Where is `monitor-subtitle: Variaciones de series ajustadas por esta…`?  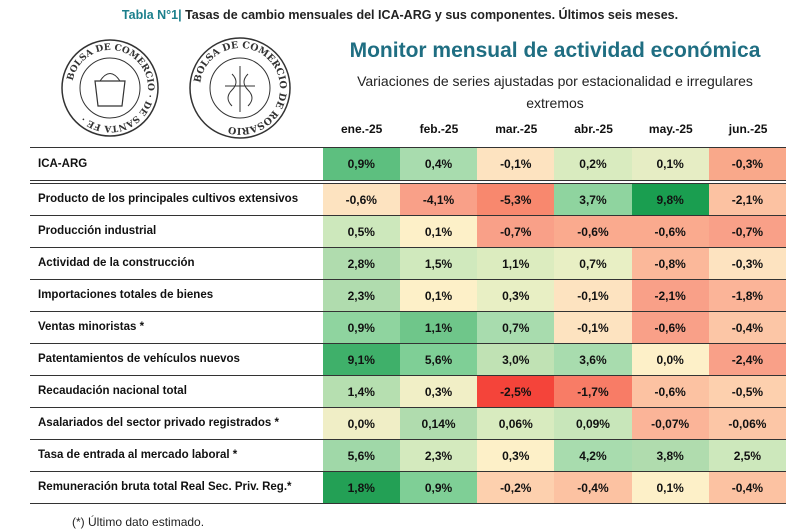 monitor-subtitle: Variaciones de series ajustadas por esta… is located at coordinates (555, 92).